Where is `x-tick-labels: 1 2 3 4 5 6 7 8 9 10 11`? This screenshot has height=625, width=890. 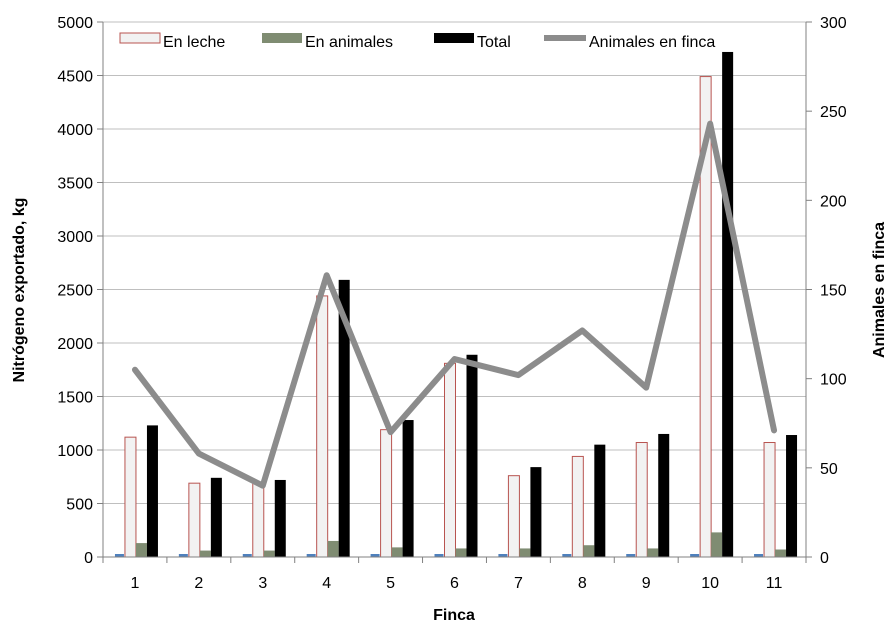
x-tick-labels: 1 2 3 4 5 6 7 8 9 10 11 is located at coordinates (457, 583).